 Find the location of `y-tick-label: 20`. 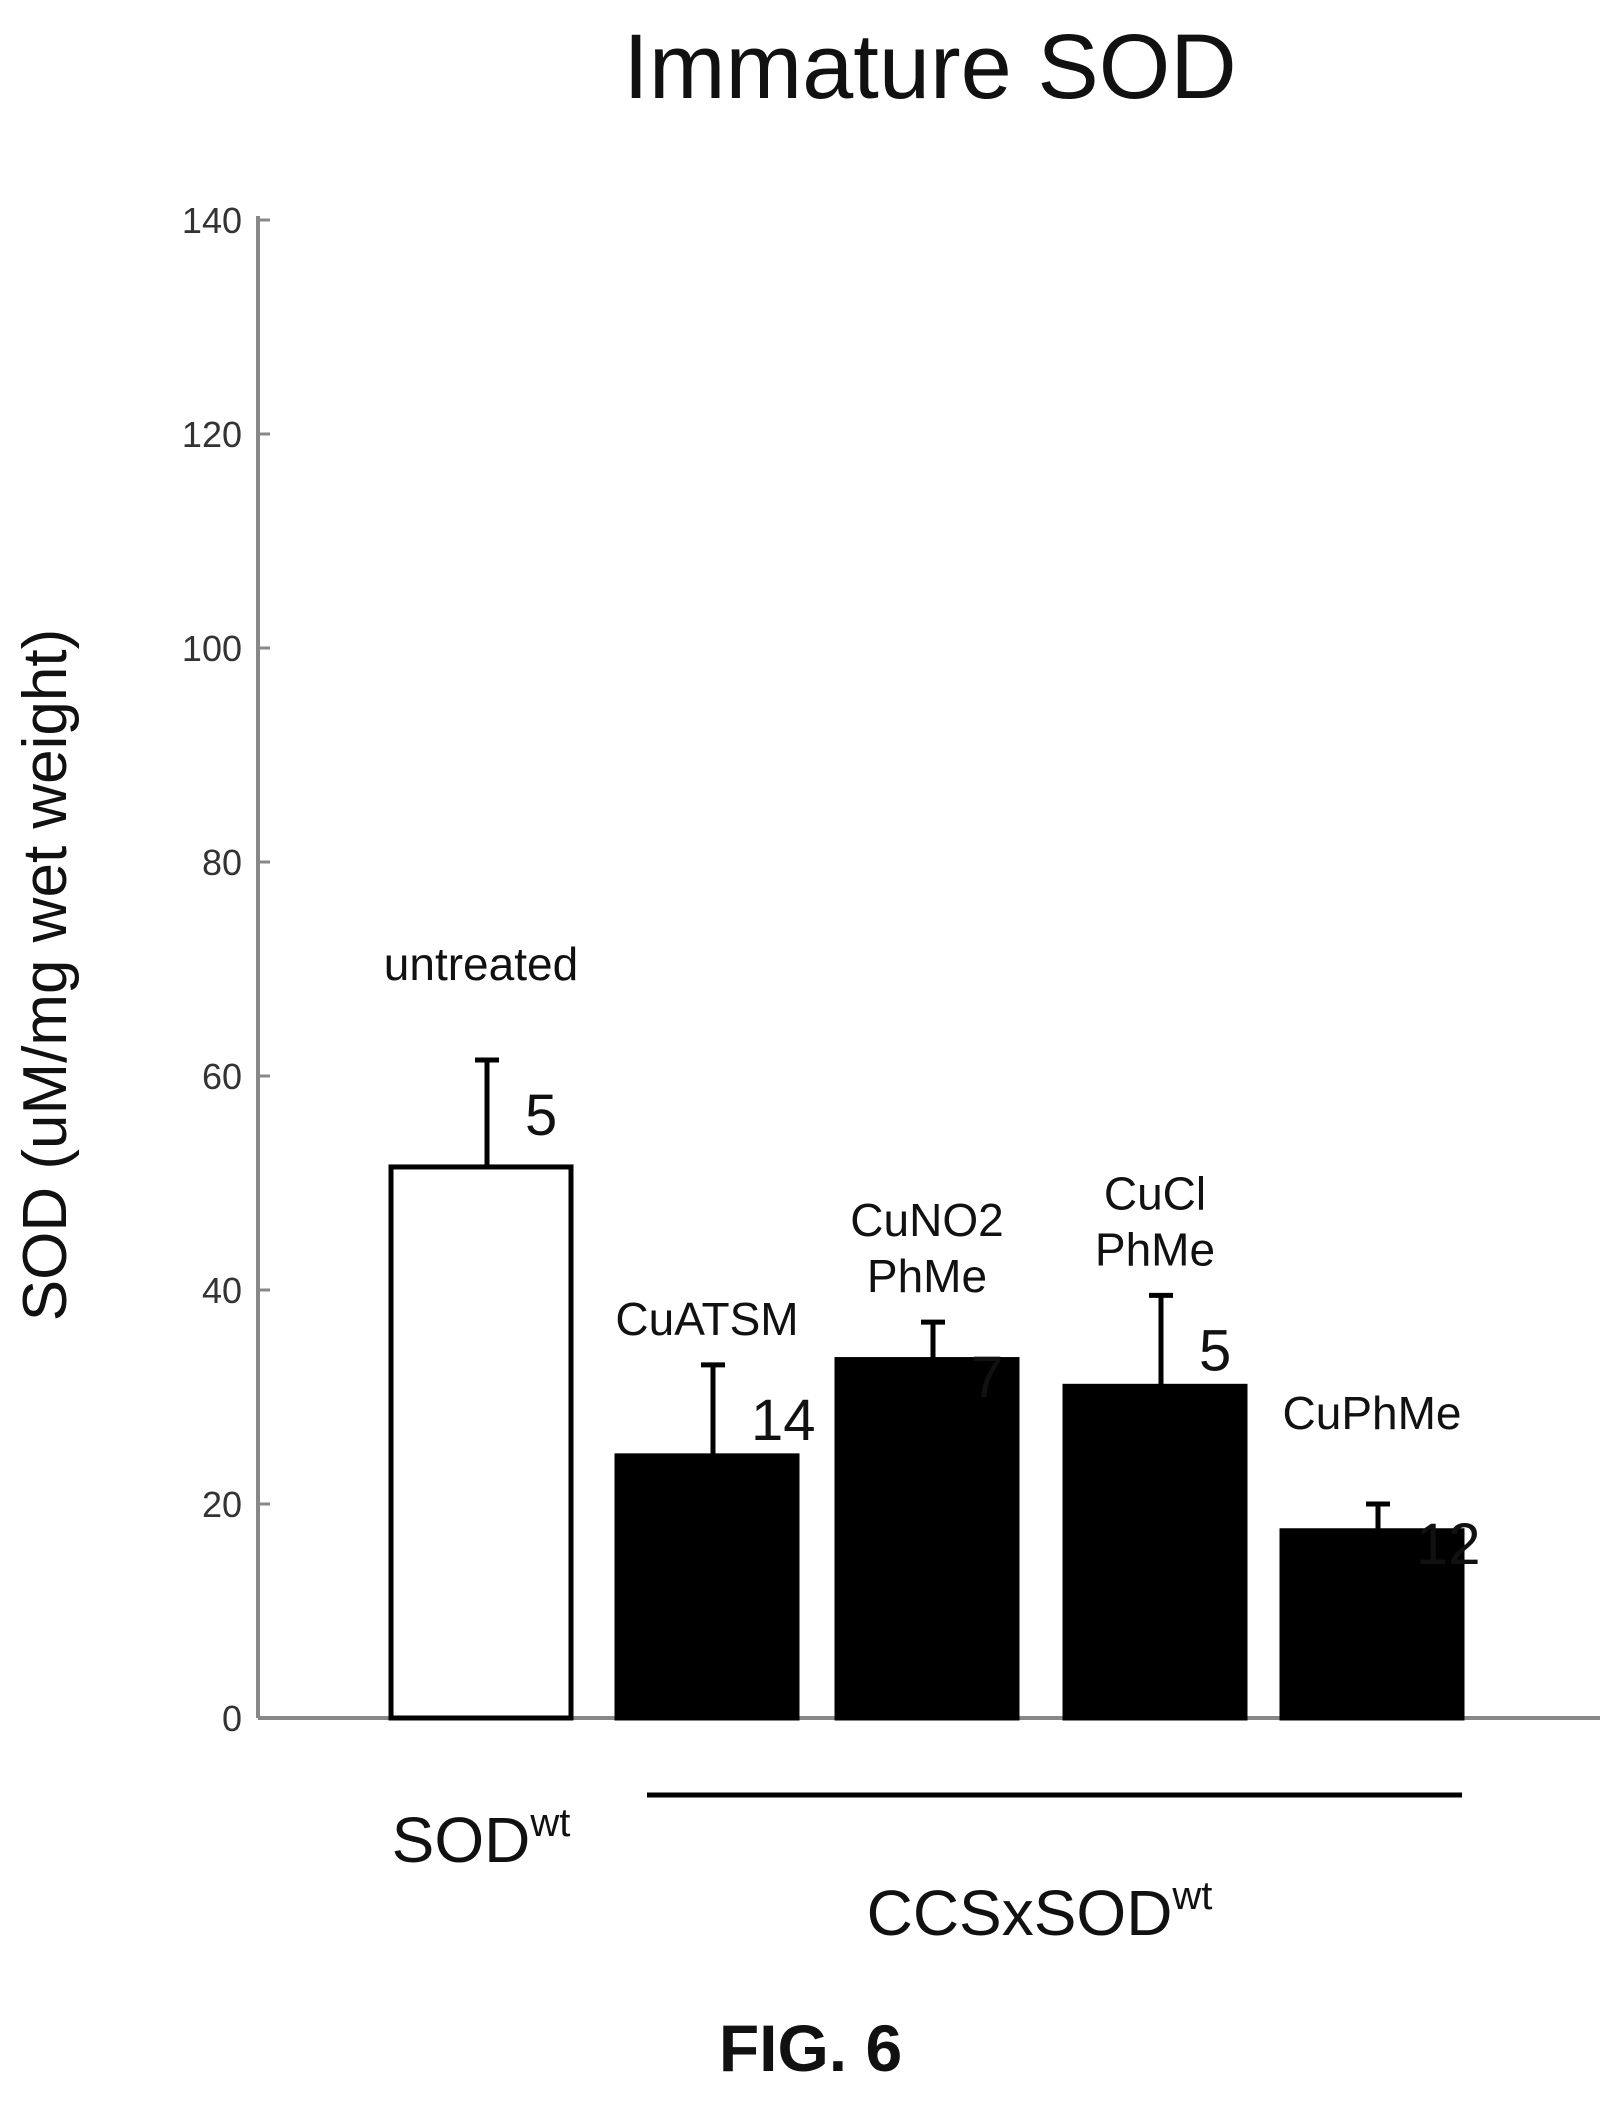

y-tick-label: 20 is located at coordinates (222, 1504).